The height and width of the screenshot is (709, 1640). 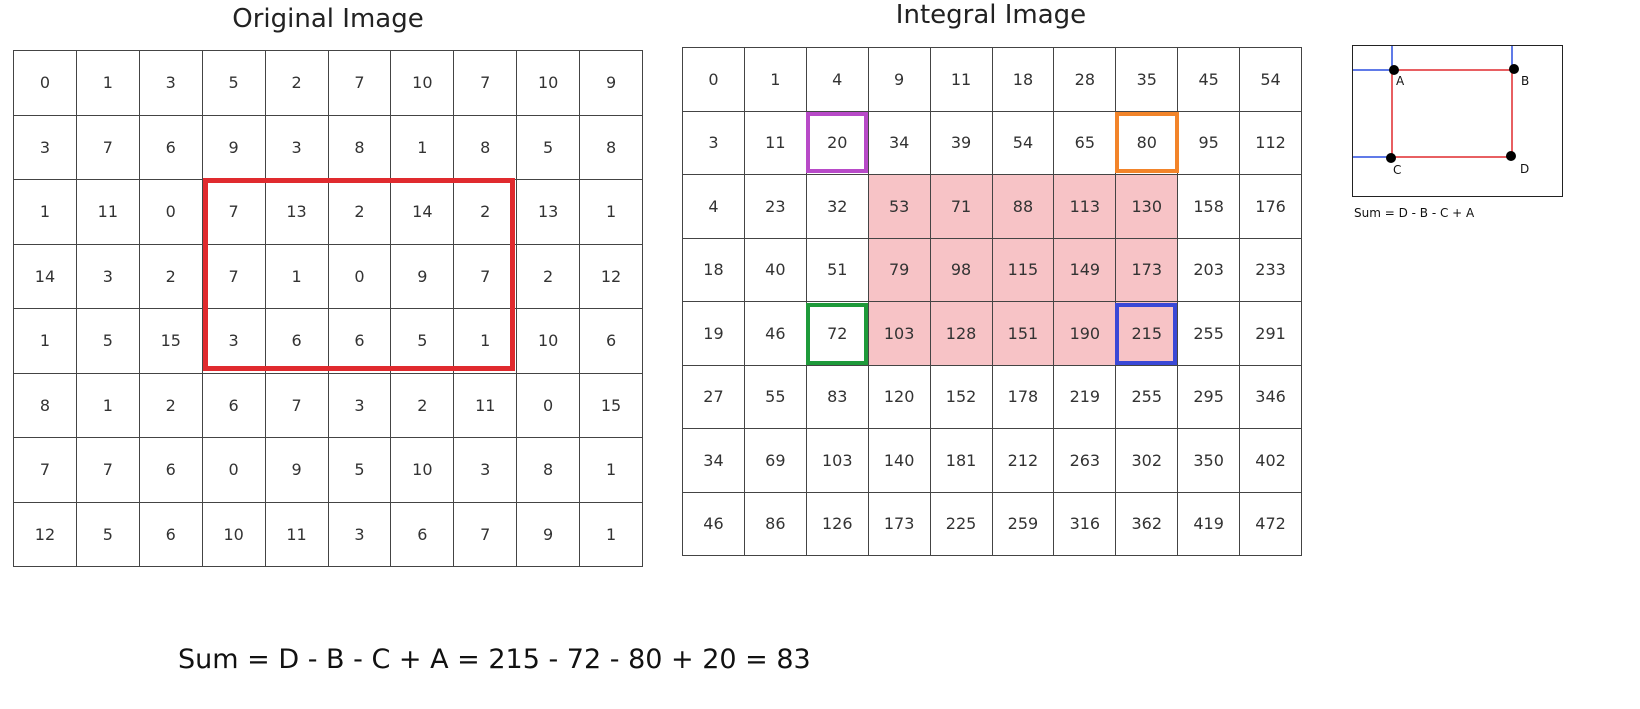 What do you see at coordinates (1400, 81) in the screenshot?
I see `legend-label-a: A` at bounding box center [1400, 81].